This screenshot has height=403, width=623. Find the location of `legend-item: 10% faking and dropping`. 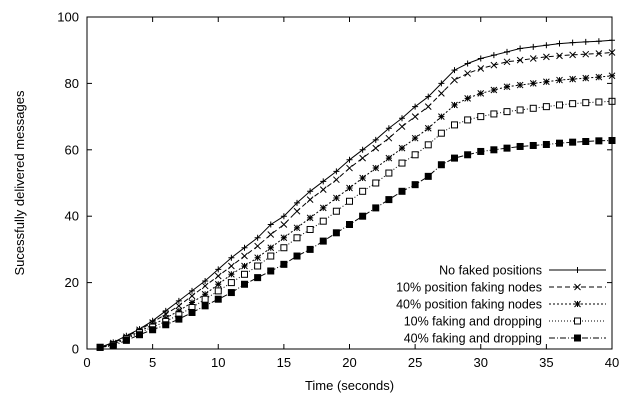

legend-item: 10% faking and dropping is located at coordinates (505, 322).